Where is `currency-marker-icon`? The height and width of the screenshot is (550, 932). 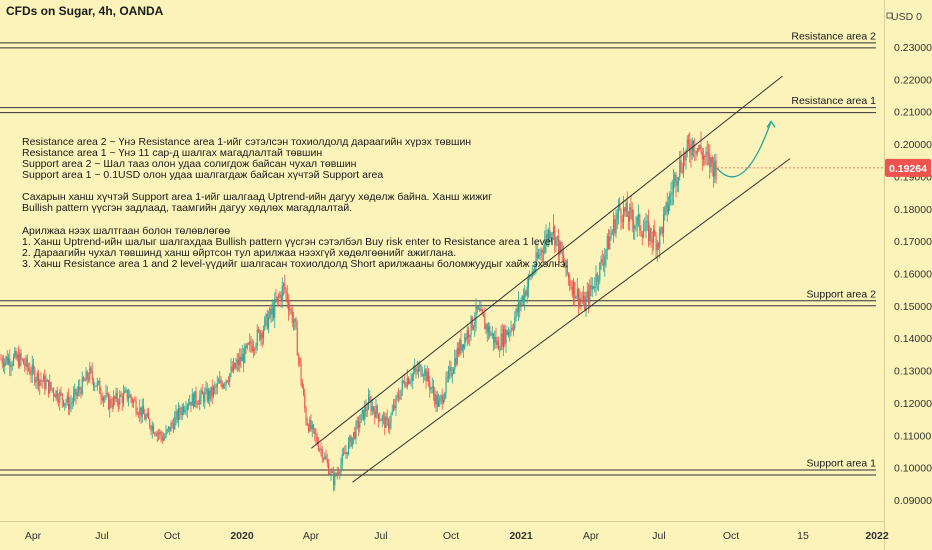
currency-marker-icon is located at coordinates (889, 15).